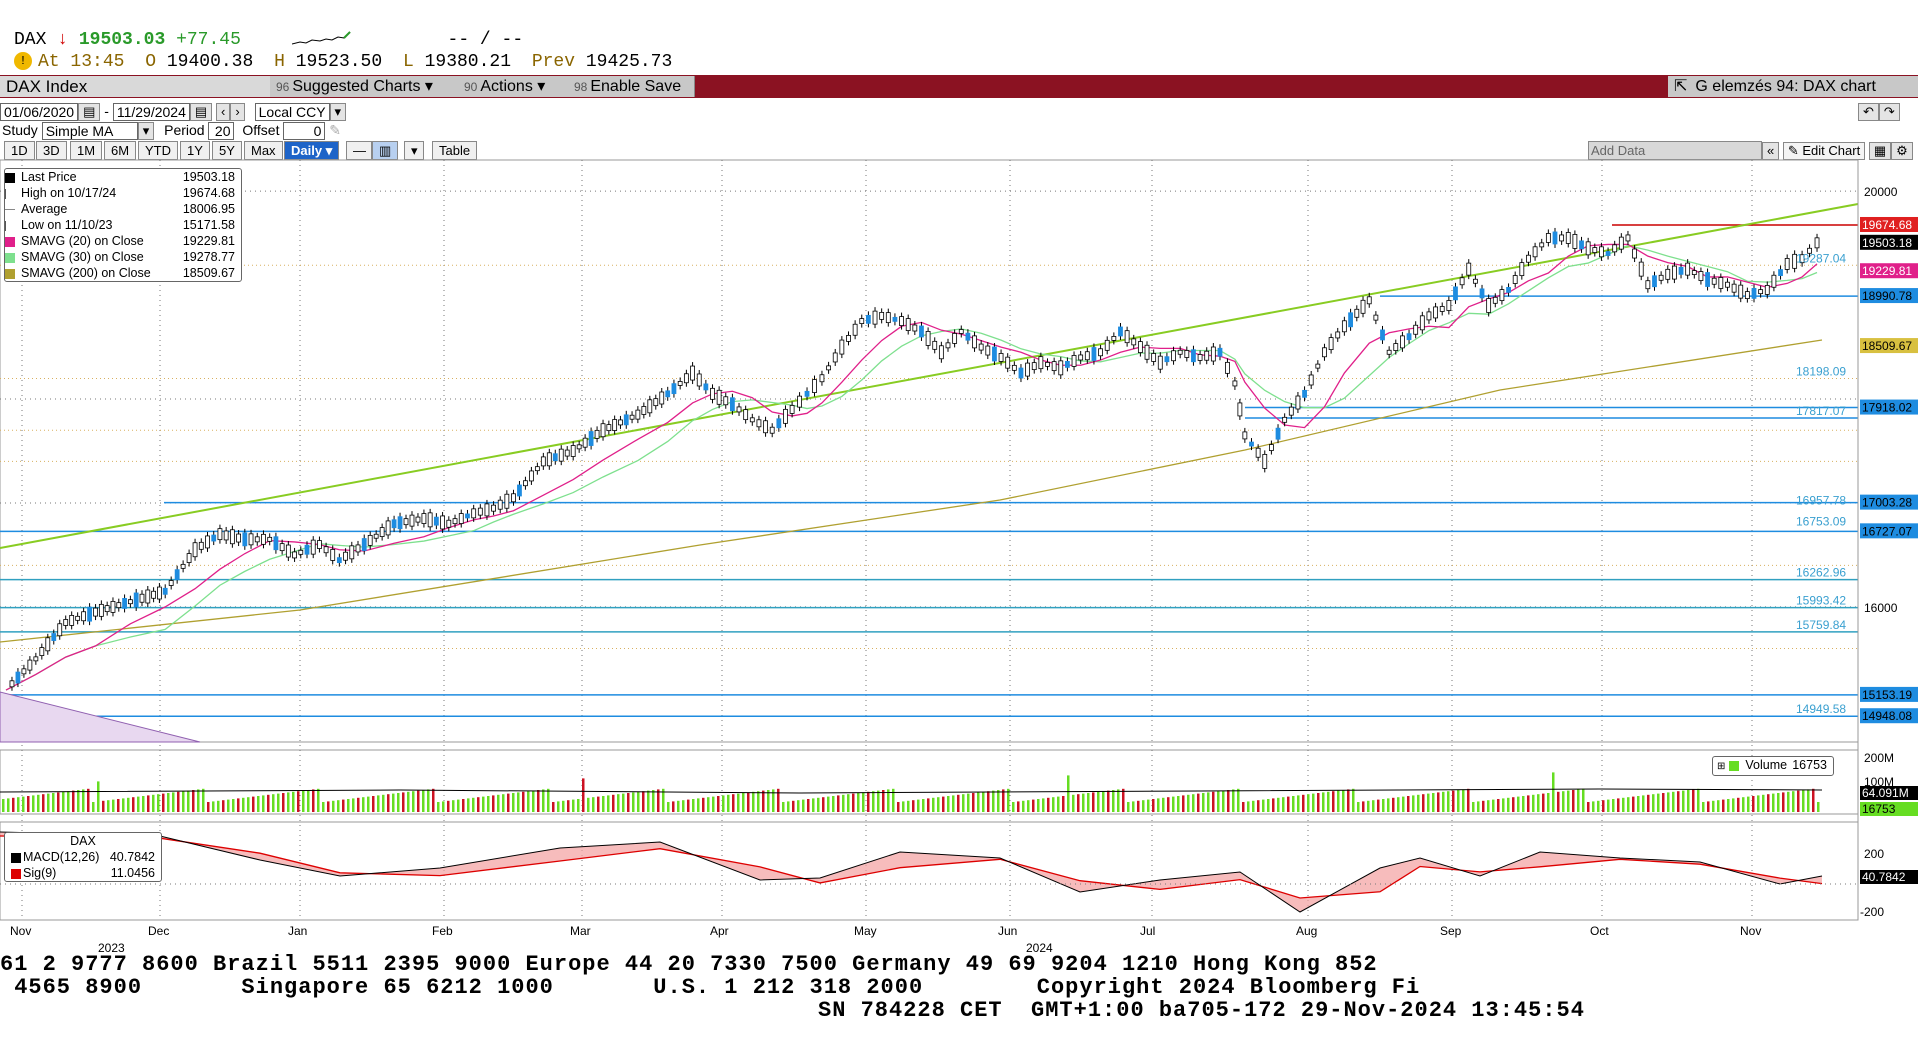  What do you see at coordinates (514, 86) in the screenshot?
I see `actions-button: 90 Actions ▾` at bounding box center [514, 86].